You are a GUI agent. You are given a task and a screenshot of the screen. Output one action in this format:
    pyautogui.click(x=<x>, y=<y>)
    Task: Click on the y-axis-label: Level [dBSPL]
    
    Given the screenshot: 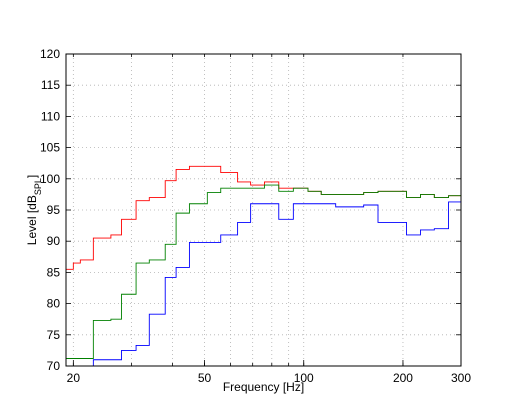 What is the action you would take?
    pyautogui.click(x=34, y=210)
    